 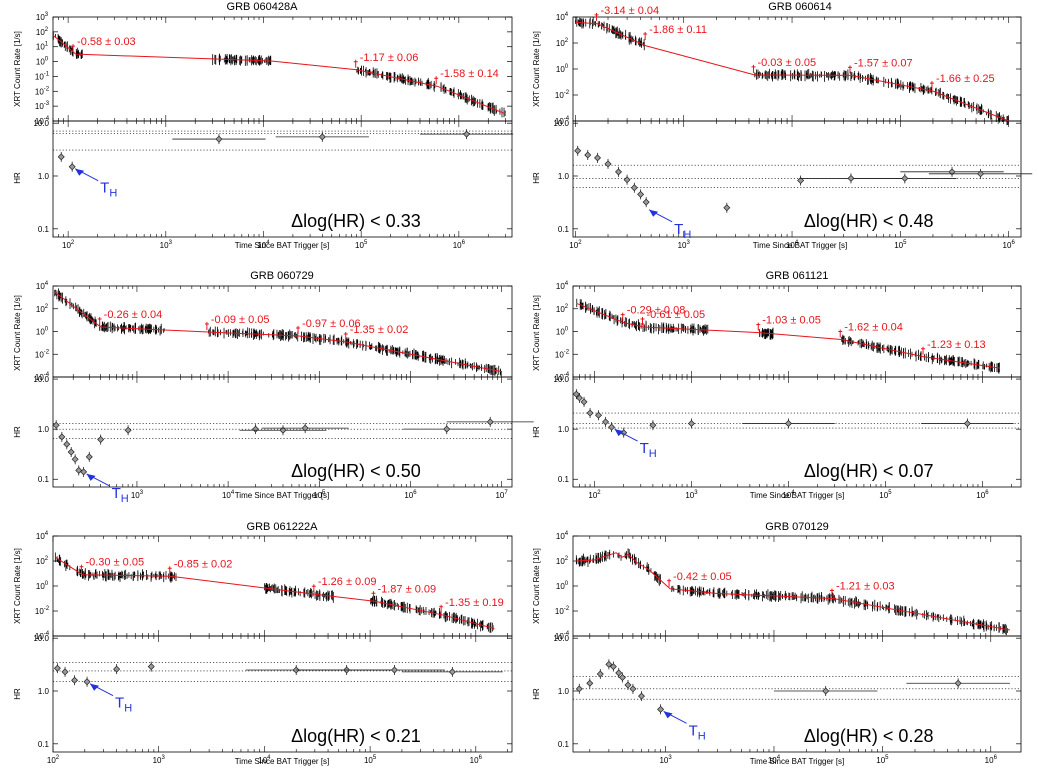 What do you see at coordinates (797, 527) in the screenshot?
I see `panel-title: GRB 070129` at bounding box center [797, 527].